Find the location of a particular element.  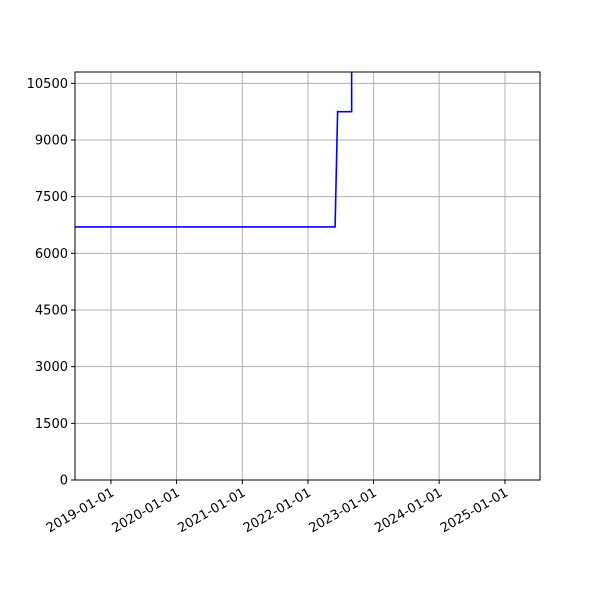

y-tick-label: 3000 is located at coordinates (51, 367).